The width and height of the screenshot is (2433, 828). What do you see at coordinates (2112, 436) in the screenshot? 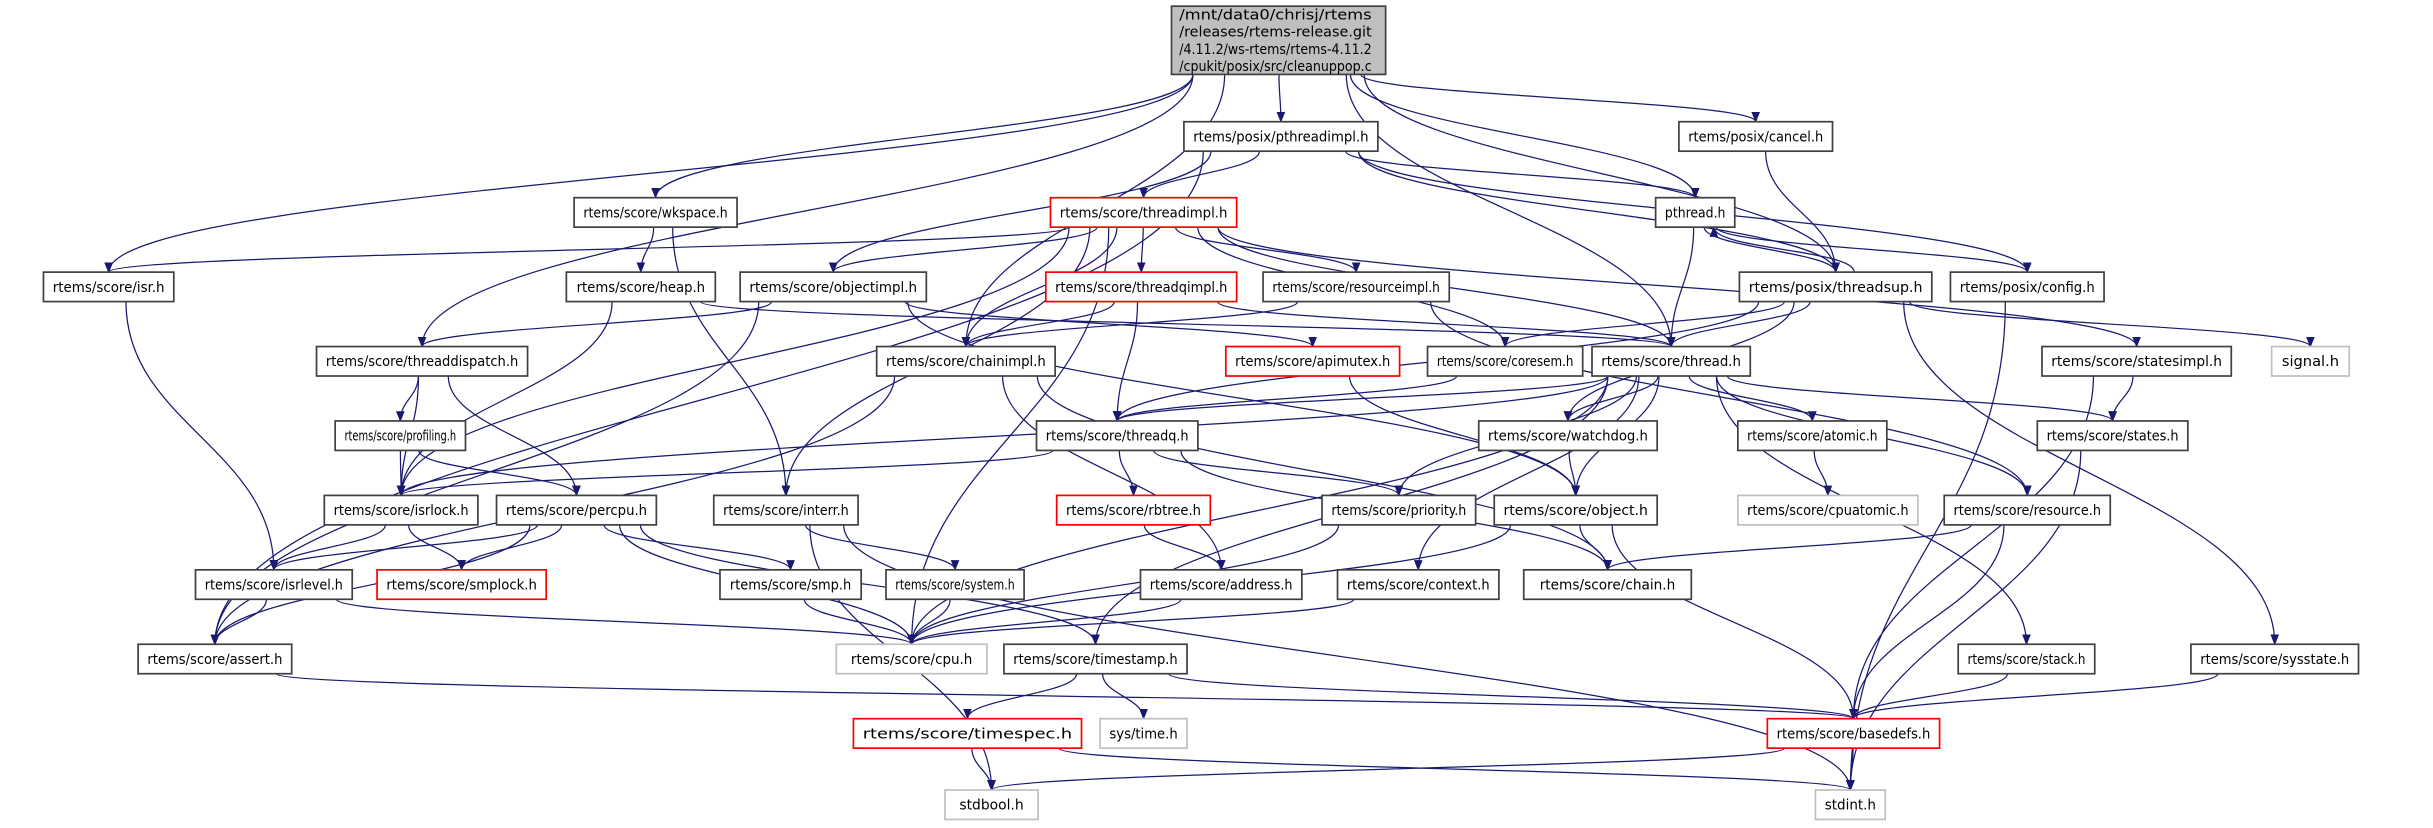
I see `file-node-states: rtems/score/states.h` at bounding box center [2112, 436].